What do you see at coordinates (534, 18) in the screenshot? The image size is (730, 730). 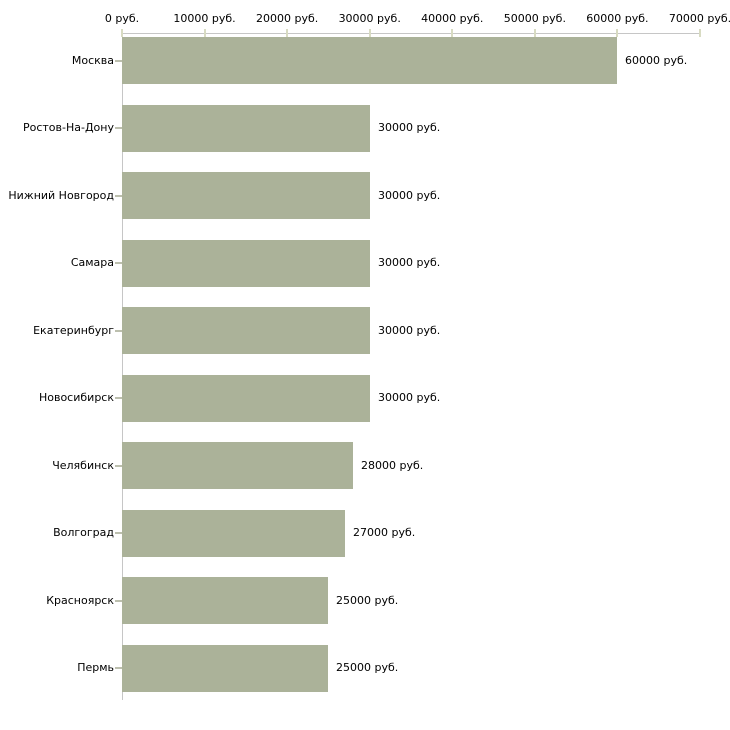 I see `x-tick-label: 50000 руб.` at bounding box center [534, 18].